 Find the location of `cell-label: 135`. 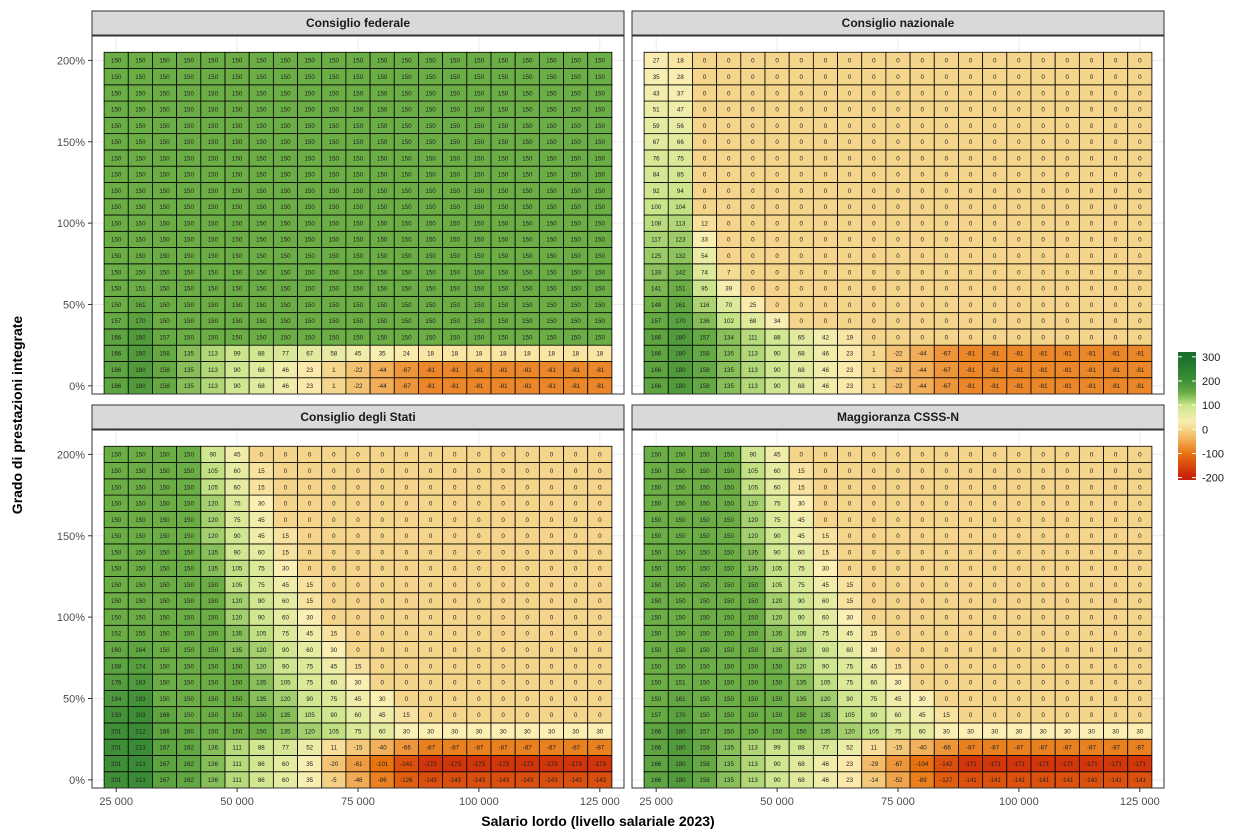

cell-label: 135 is located at coordinates (261, 699).